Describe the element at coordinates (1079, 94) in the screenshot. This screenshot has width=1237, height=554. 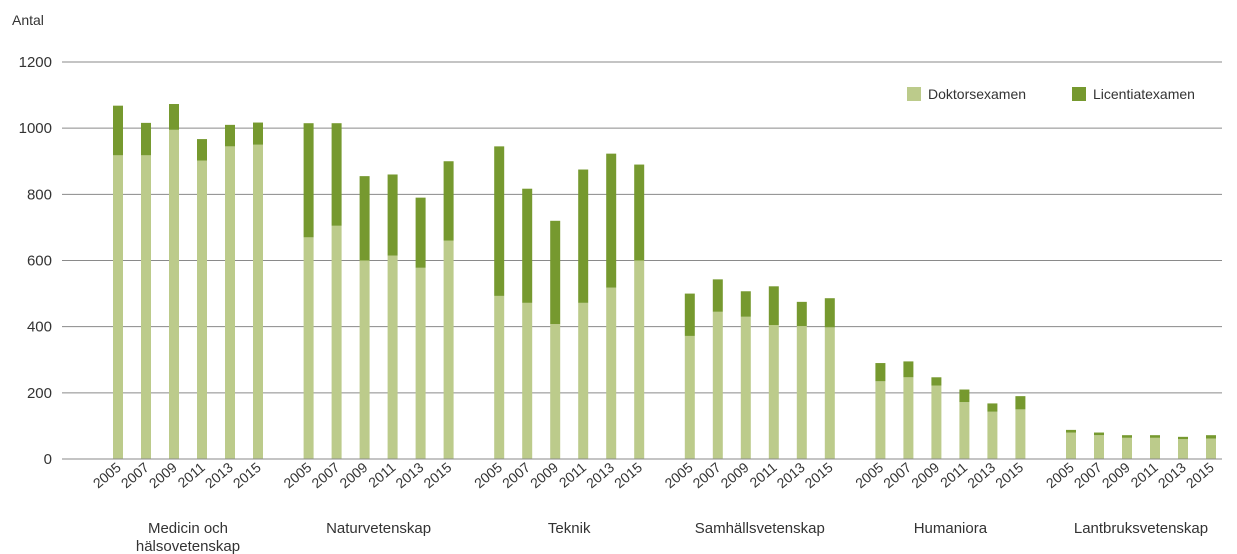
I see `legend-swatch-licentiatexamen` at that location.